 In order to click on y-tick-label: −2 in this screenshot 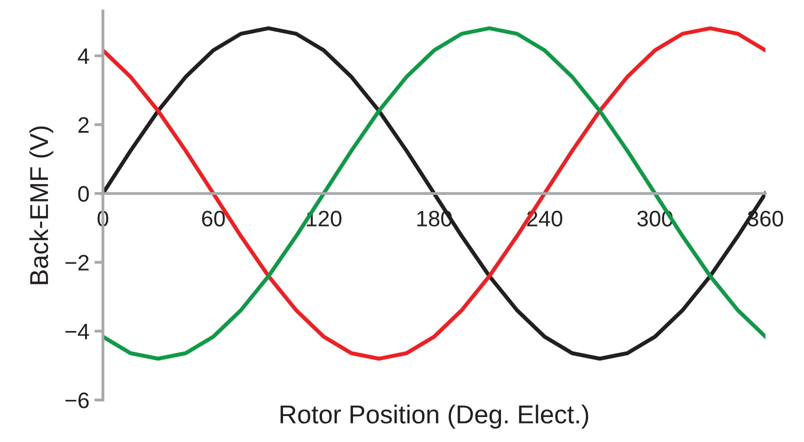, I will do `click(77, 262)`.